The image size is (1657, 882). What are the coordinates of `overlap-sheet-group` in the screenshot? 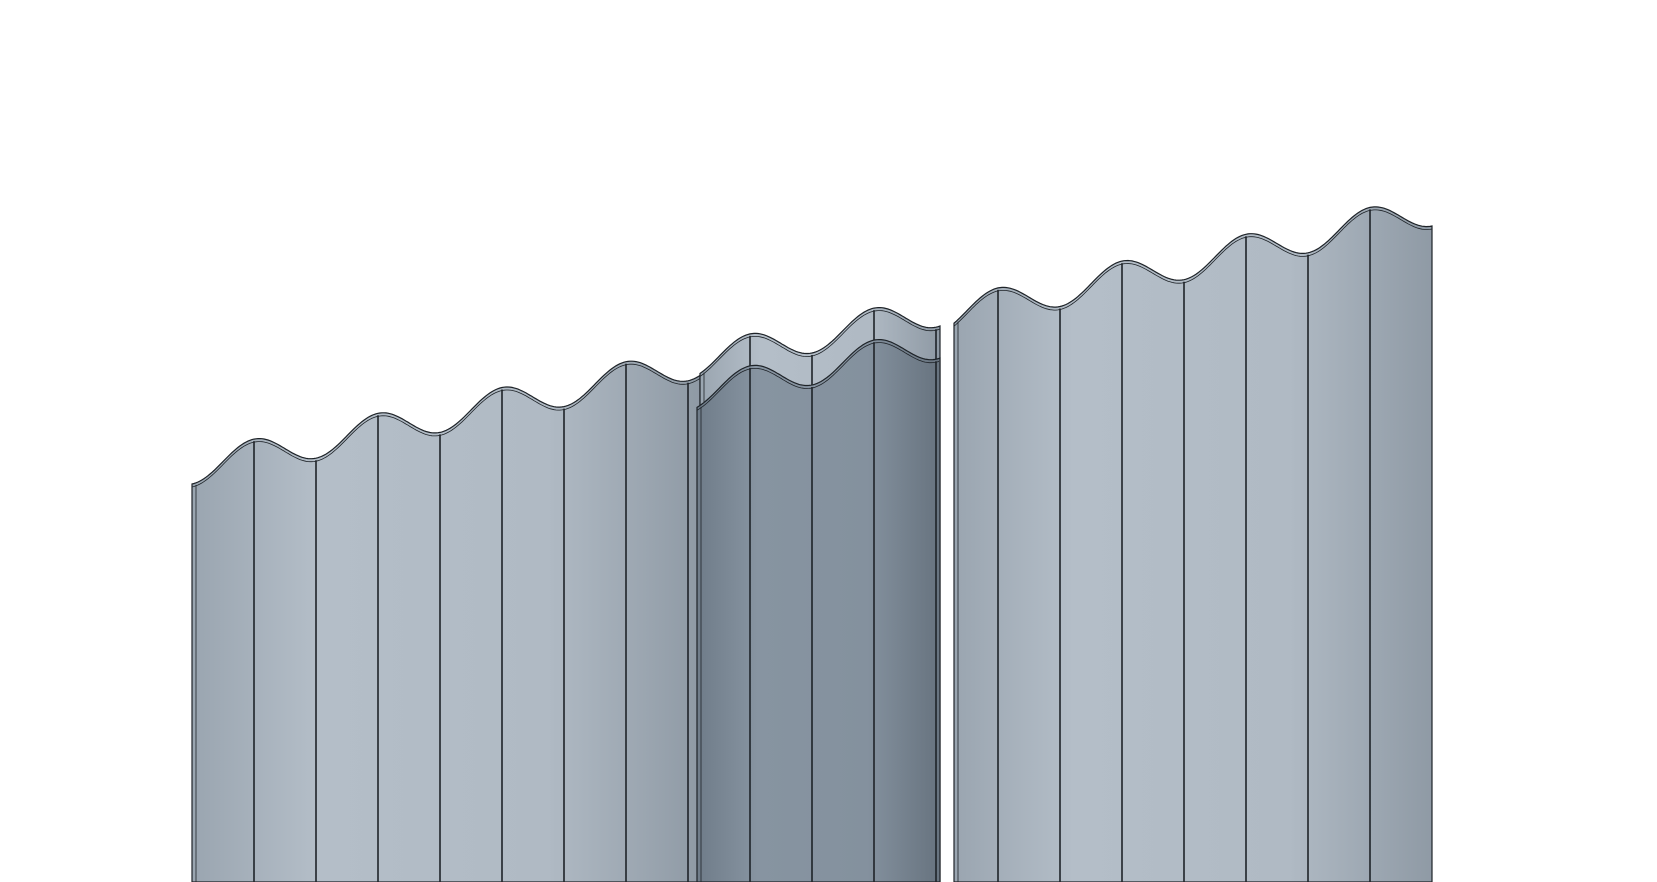 It's located at (818, 610).